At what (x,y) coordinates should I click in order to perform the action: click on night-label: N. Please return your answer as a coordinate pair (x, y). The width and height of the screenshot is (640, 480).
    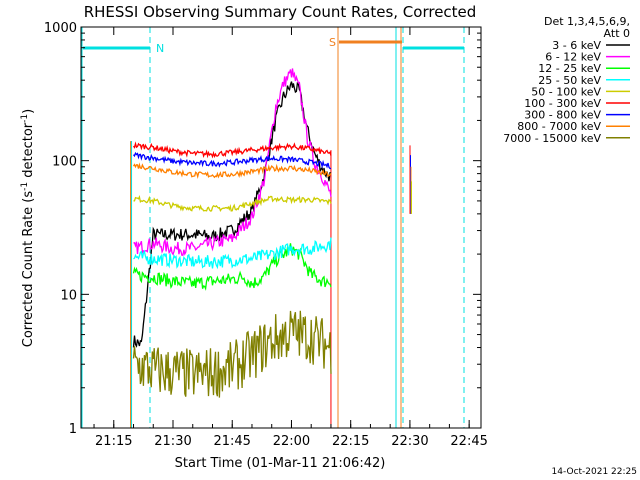
    Looking at the image, I should click on (160, 48).